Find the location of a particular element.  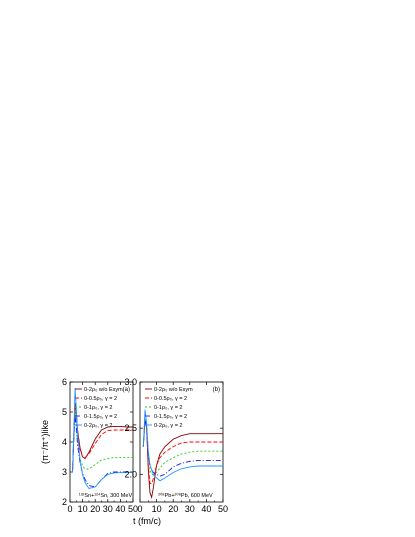

reaction-label: ²⁰⁸Pb+²⁰⁸Pb, 600 MeV is located at coordinates (185, 495).